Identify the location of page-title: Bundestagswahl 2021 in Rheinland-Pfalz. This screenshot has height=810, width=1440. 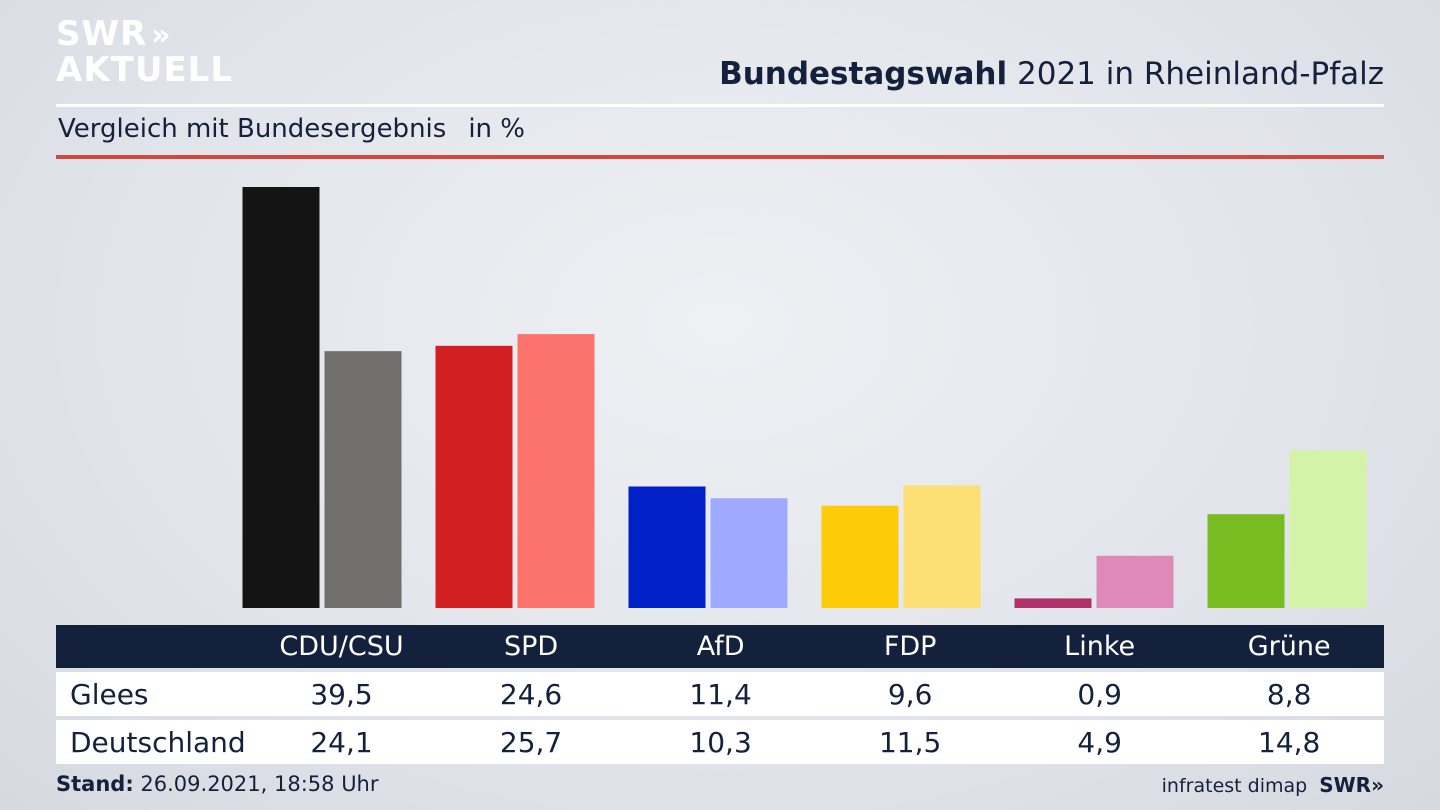
(1051, 74).